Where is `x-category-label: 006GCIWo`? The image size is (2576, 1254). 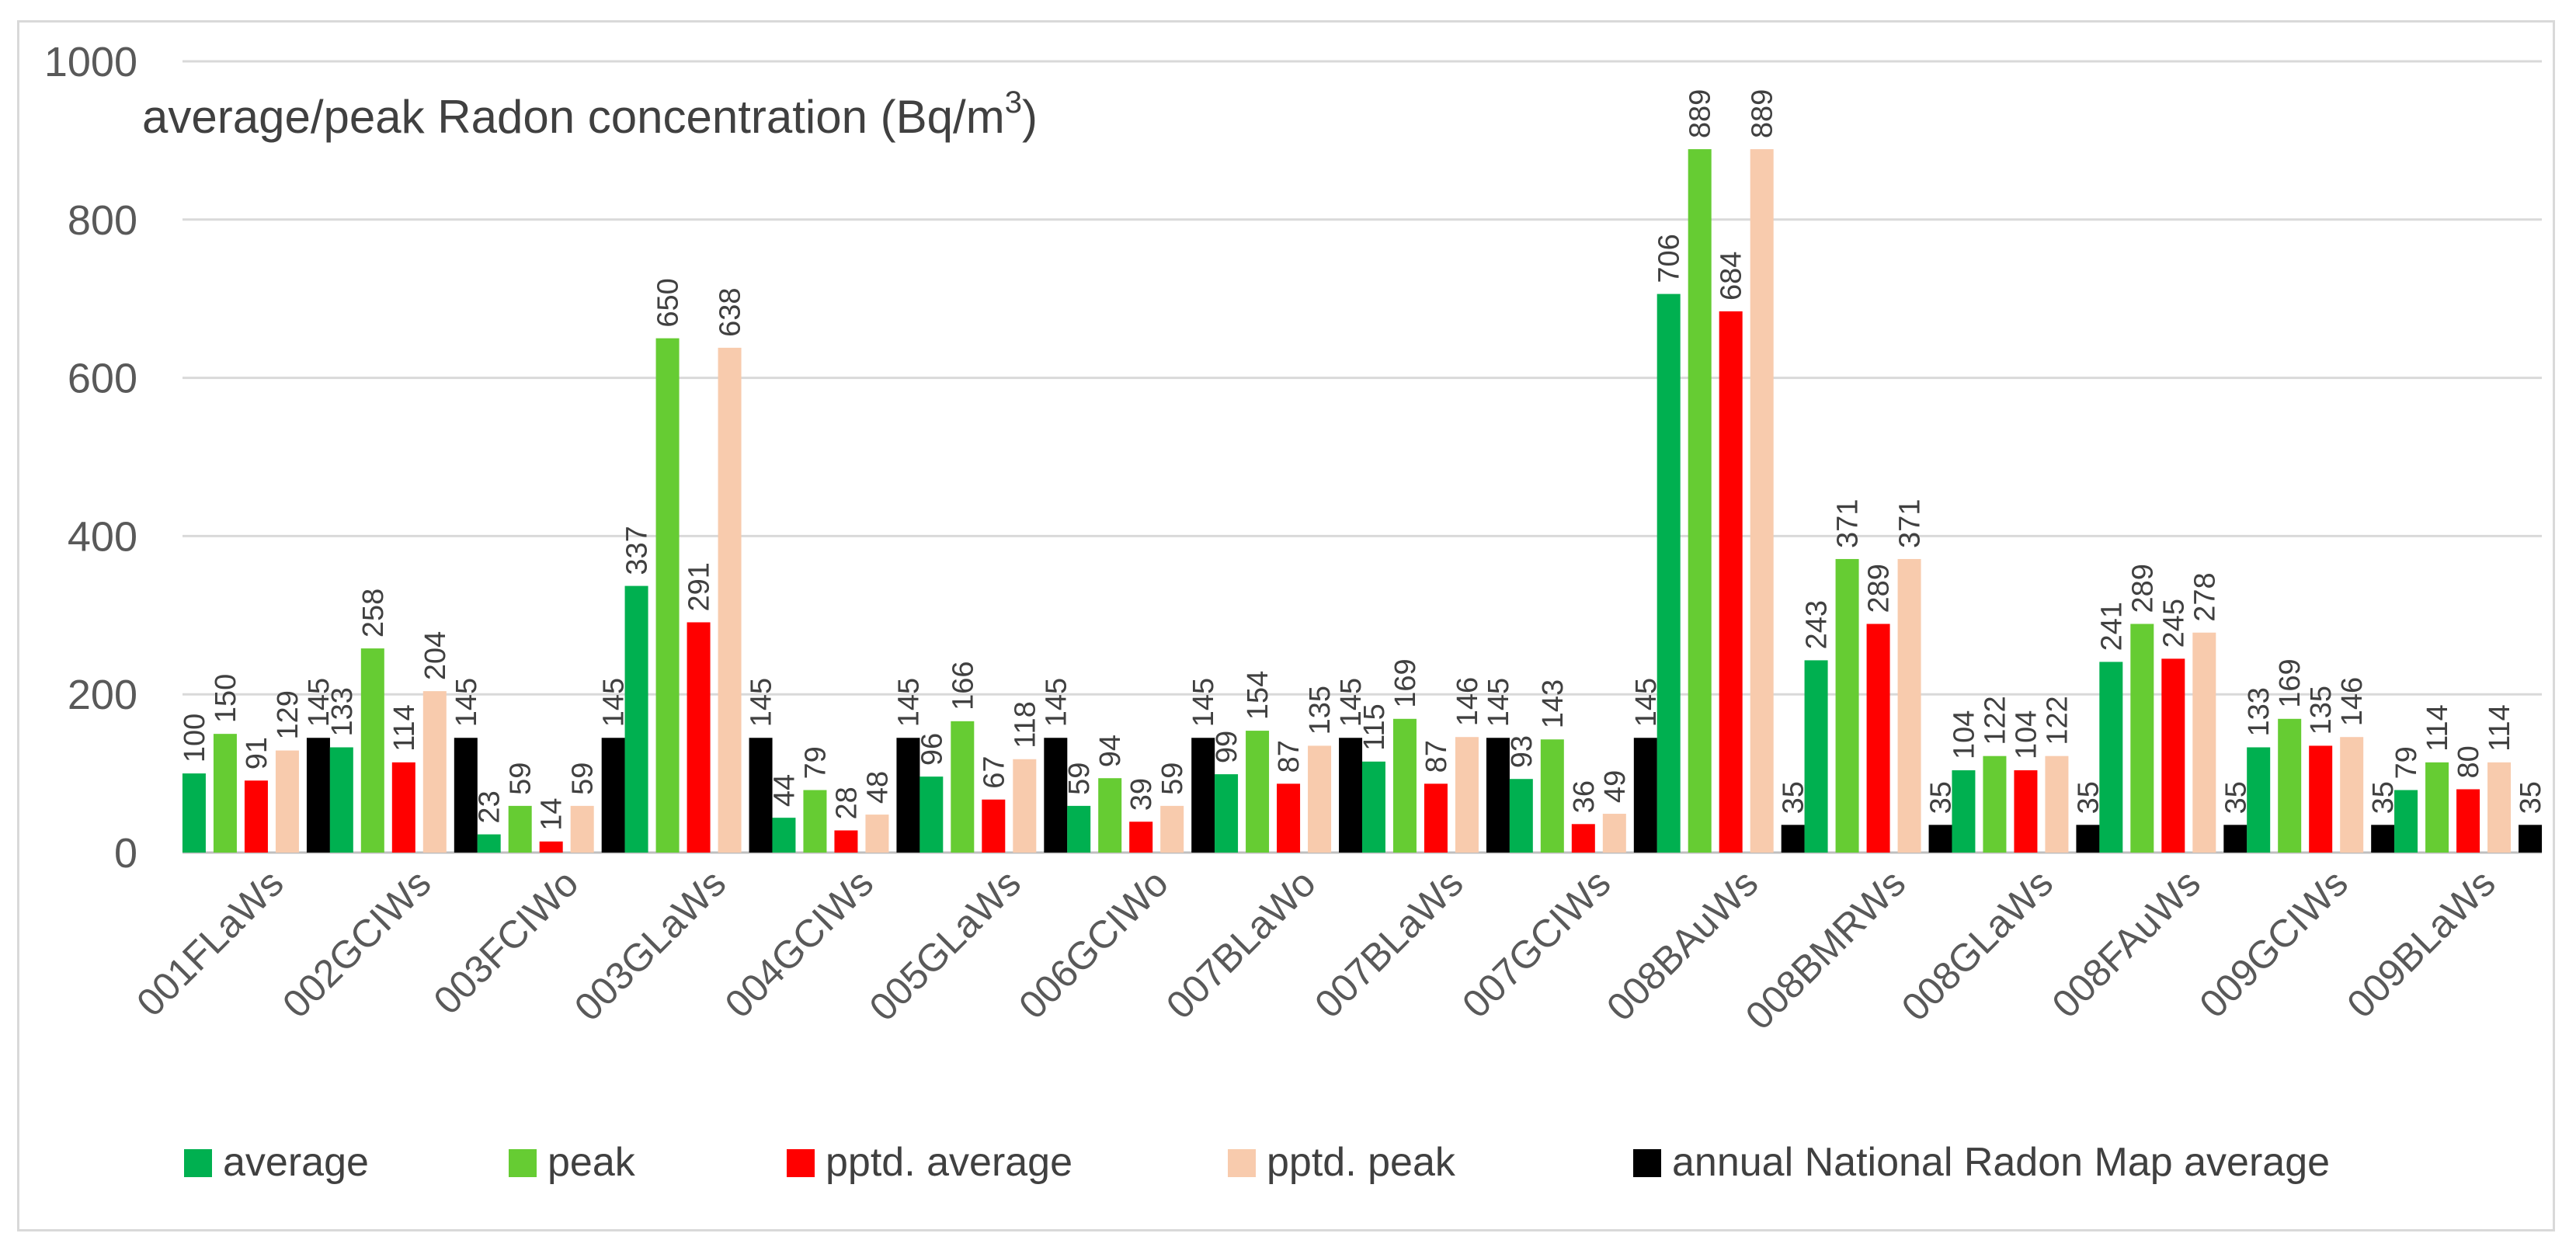
x-category-label: 006GCIWo is located at coordinates (1093, 944).